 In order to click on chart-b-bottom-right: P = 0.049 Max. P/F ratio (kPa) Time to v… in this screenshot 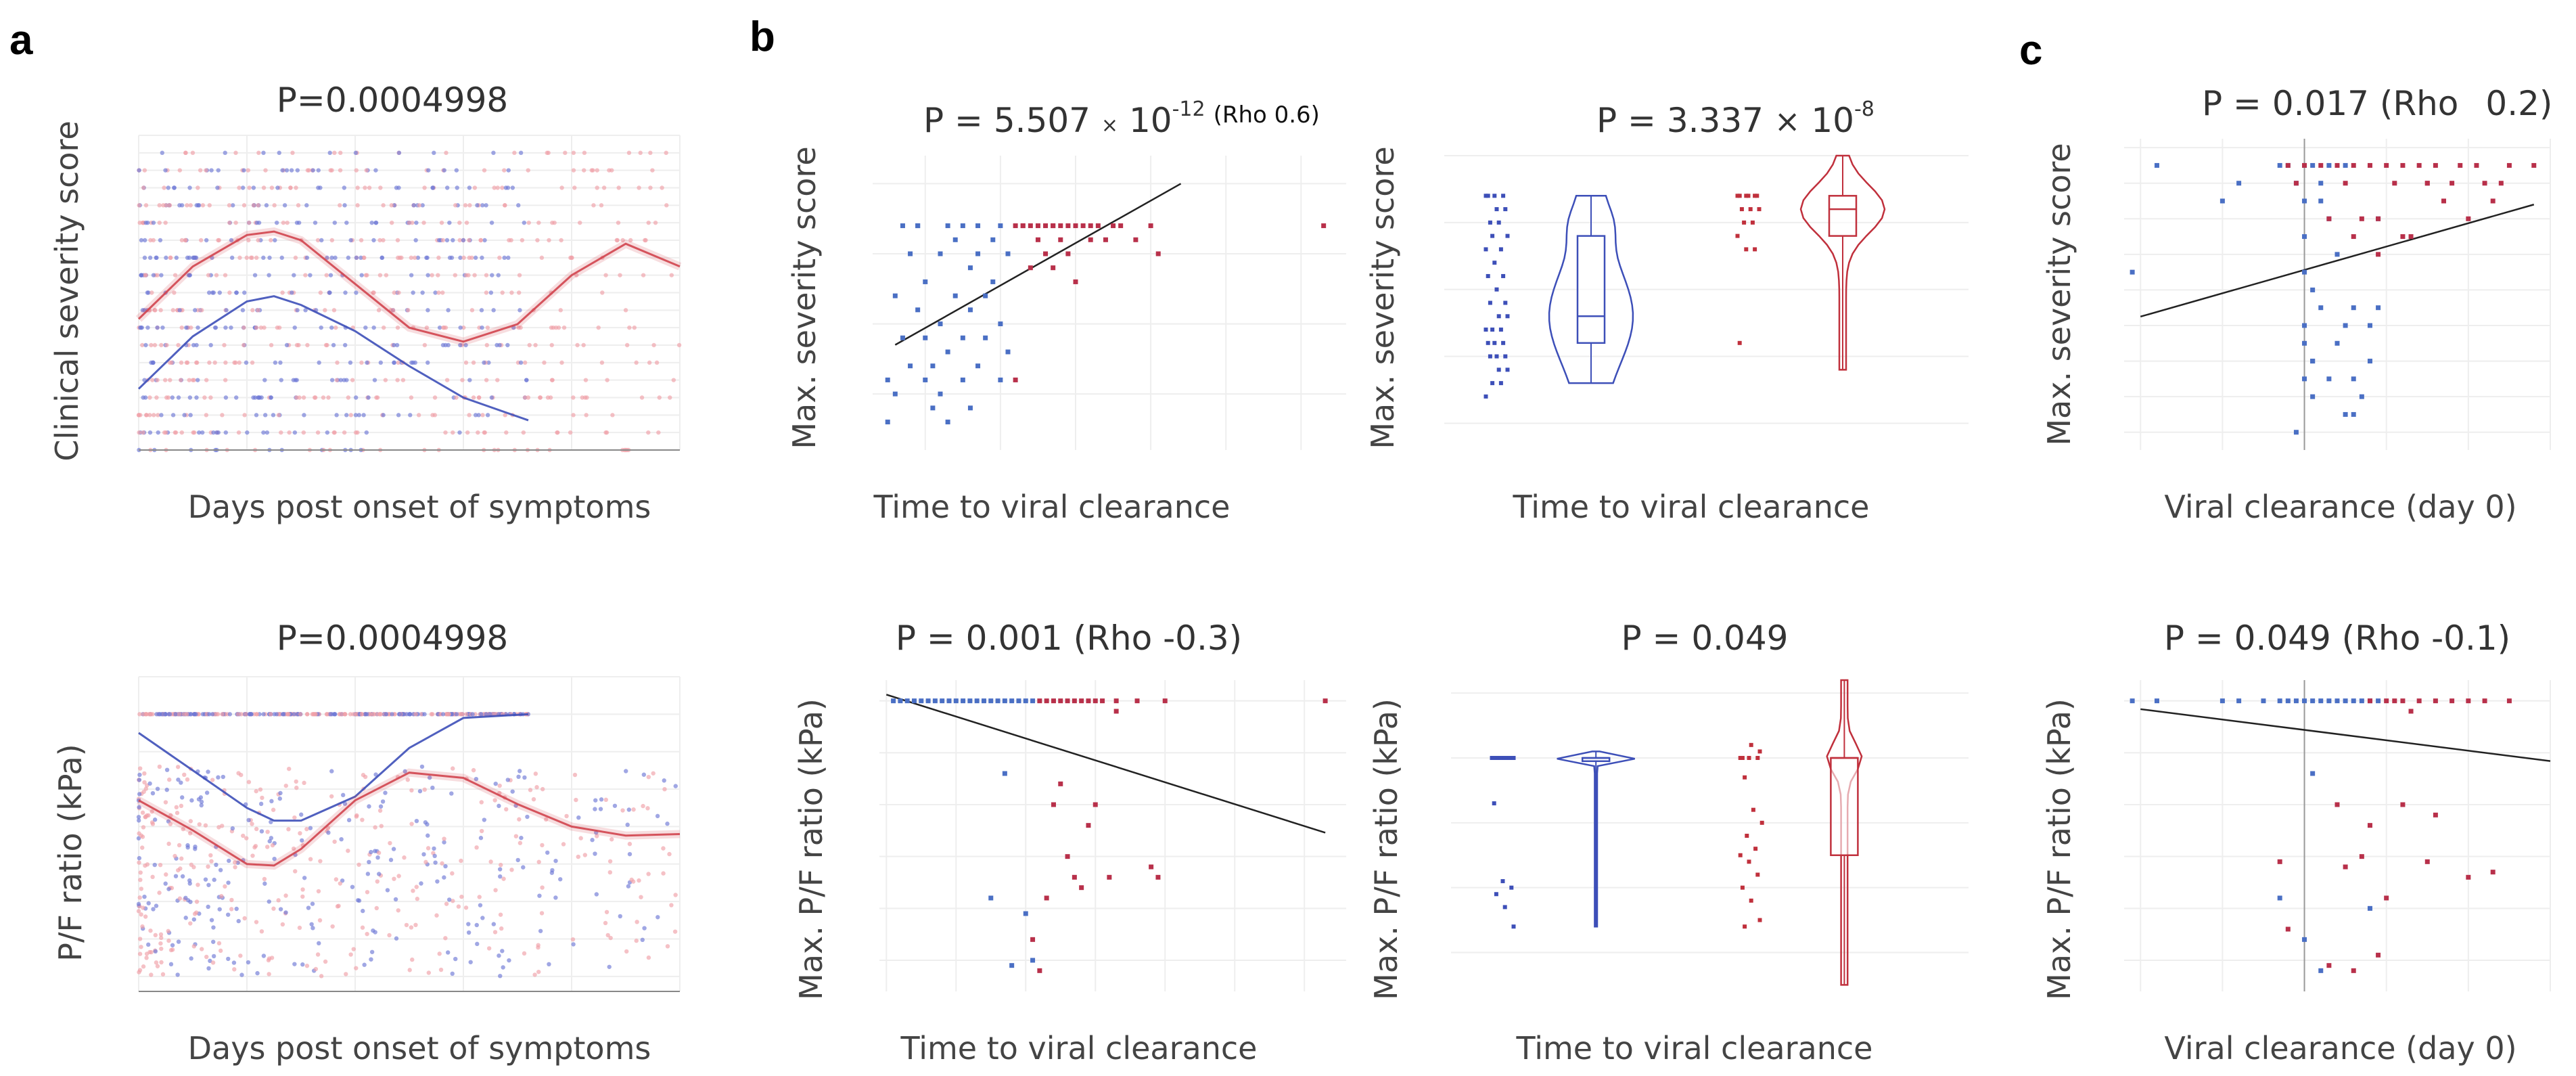, I will do `click(1668, 843)`.